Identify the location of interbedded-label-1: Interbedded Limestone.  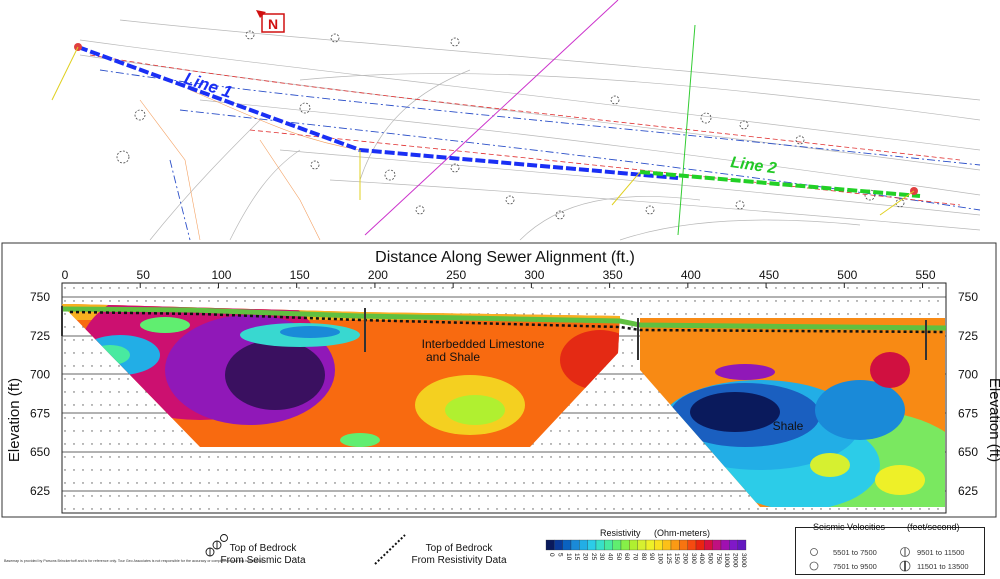
(483, 344).